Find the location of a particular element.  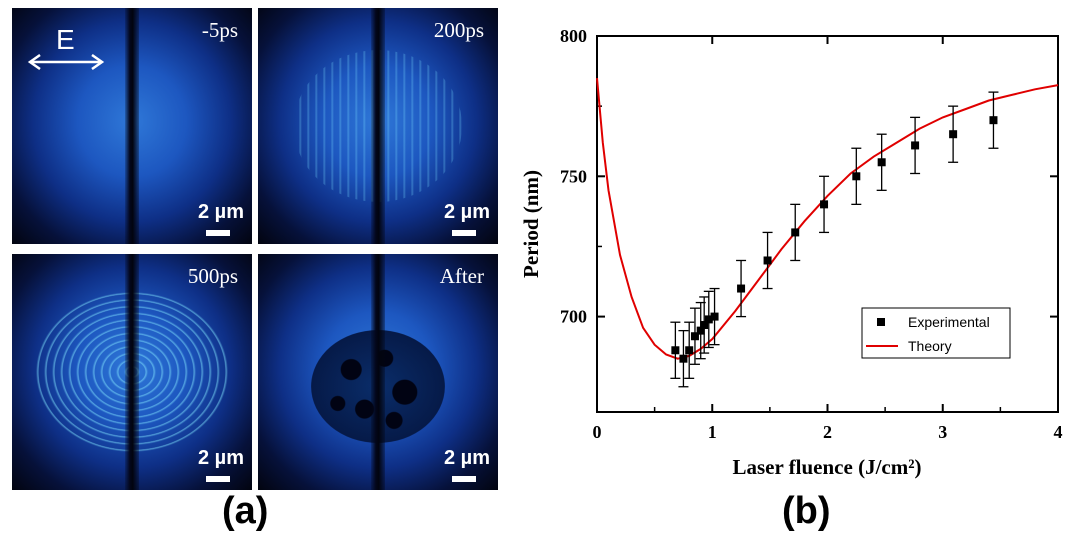

micrograph-frame-2: 200ps 2 µm is located at coordinates (378, 126).